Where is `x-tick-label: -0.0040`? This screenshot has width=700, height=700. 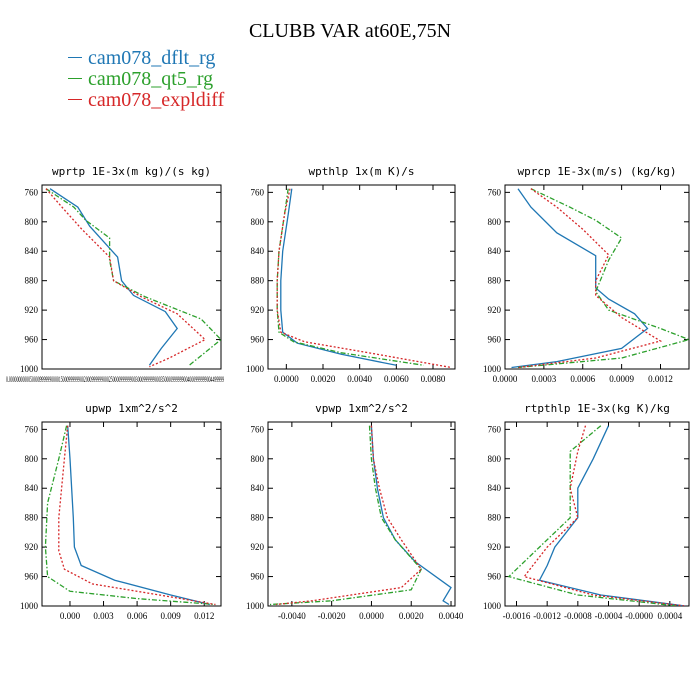 x-tick-label: -0.0040 is located at coordinates (292, 616).